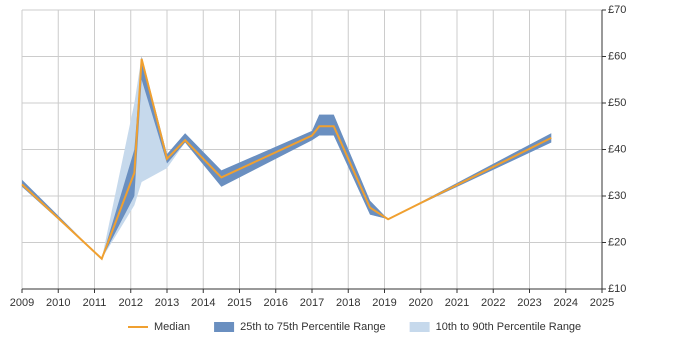 The image size is (700, 355). What do you see at coordinates (493, 303) in the screenshot?
I see `x-tick-label: 2022` at bounding box center [493, 303].